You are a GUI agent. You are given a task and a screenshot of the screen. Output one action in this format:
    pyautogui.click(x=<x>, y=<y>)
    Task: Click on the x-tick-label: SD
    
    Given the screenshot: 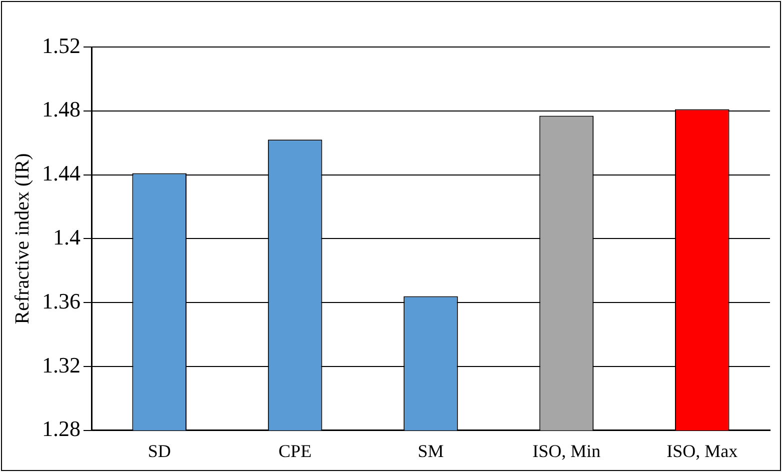 What is the action you would take?
    pyautogui.click(x=159, y=450)
    